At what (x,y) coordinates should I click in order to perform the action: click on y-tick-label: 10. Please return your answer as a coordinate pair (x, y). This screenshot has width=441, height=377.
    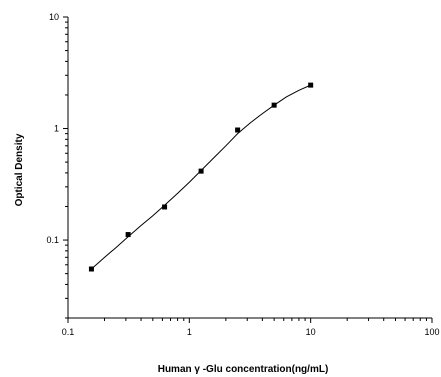
    Looking at the image, I should click on (54, 17).